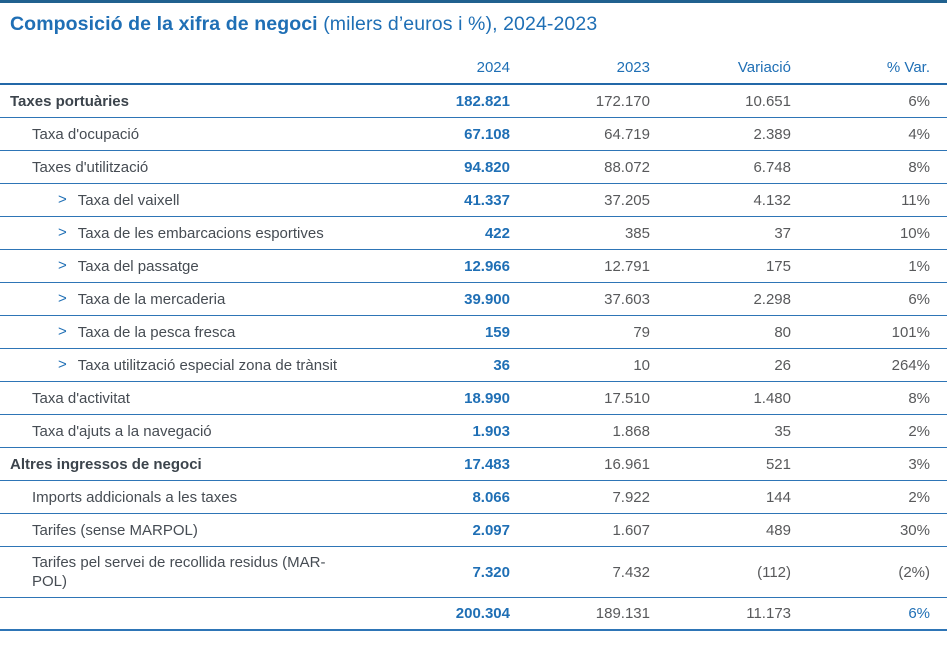 The width and height of the screenshot is (947, 665). What do you see at coordinates (473, 1) in the screenshot?
I see `top-rule` at bounding box center [473, 1].